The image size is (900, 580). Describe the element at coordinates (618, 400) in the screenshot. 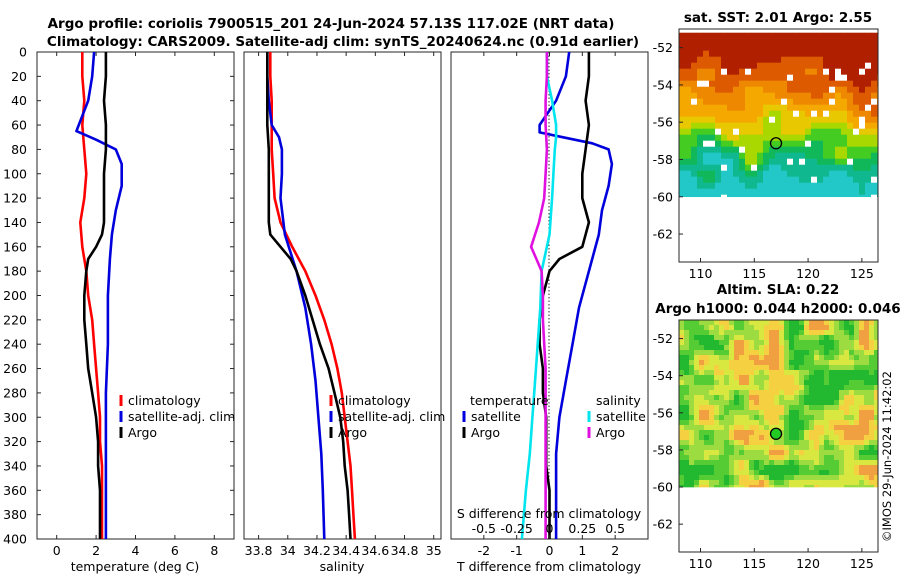

I see `legend-title-salinity: salinity` at that location.